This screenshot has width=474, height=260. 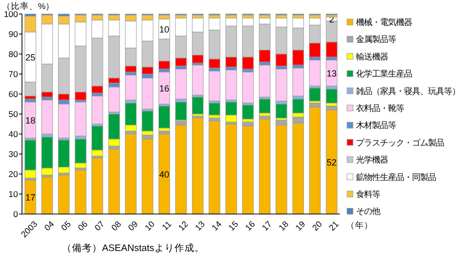 What do you see at coordinates (13, 54) in the screenshot?
I see `ytick: 80` at bounding box center [13, 54].